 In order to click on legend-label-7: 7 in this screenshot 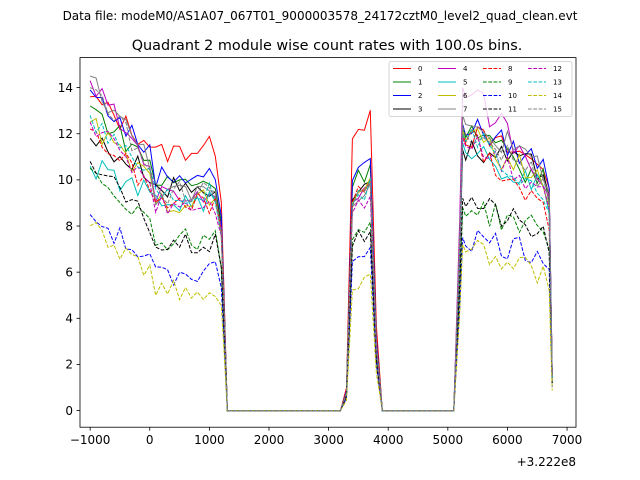, I will do `click(465, 110)`.